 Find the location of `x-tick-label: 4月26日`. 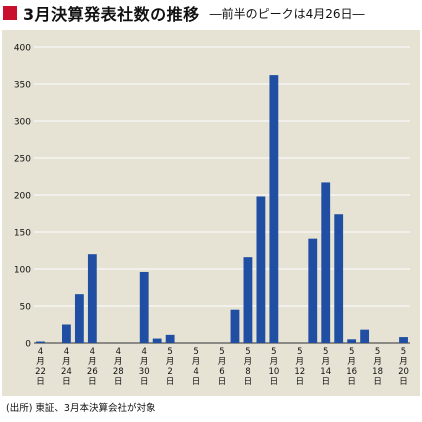

x-tick-label: 4月26日 is located at coordinates (92, 367).